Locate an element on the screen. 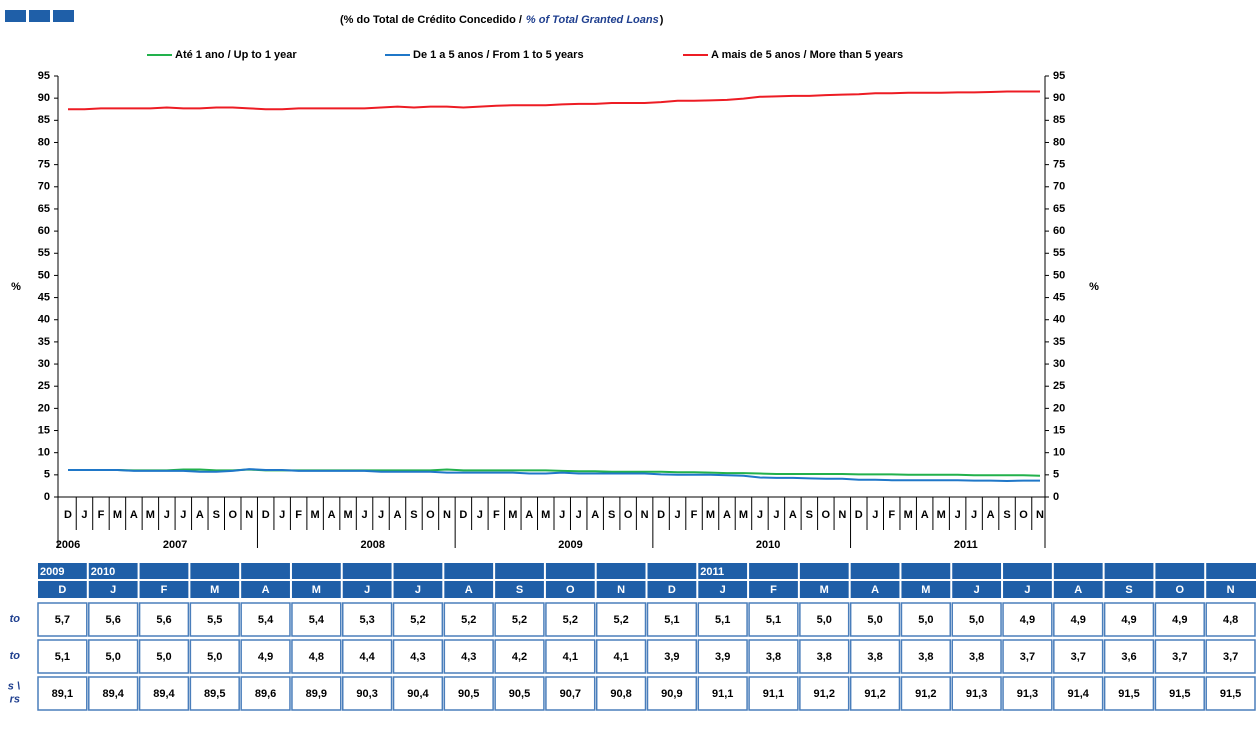 The height and width of the screenshot is (731, 1256). table-value: 89,4 is located at coordinates (113, 694).